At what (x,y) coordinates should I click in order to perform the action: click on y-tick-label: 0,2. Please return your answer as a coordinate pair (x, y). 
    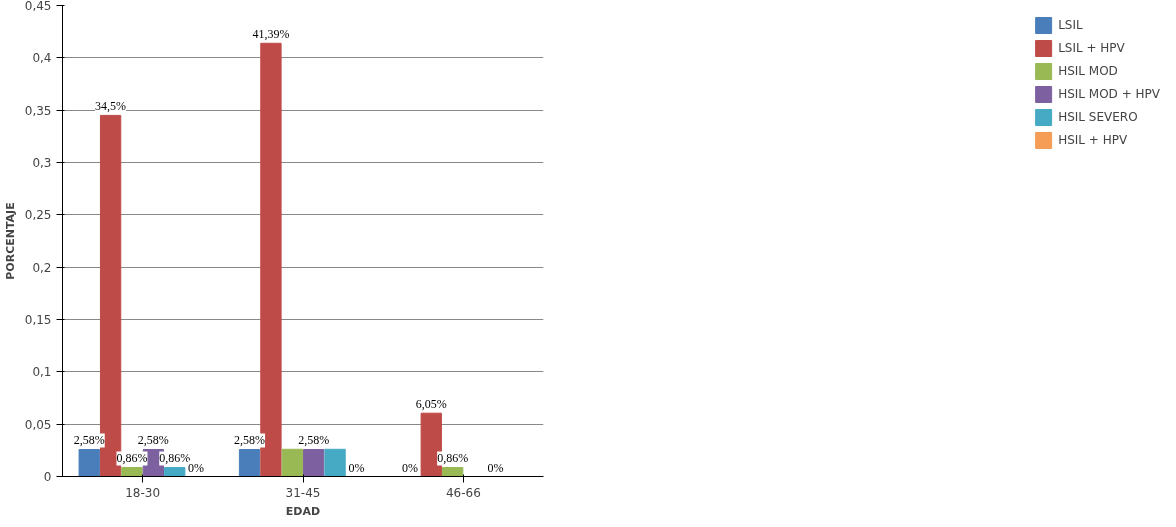
    Looking at the image, I should click on (42, 267).